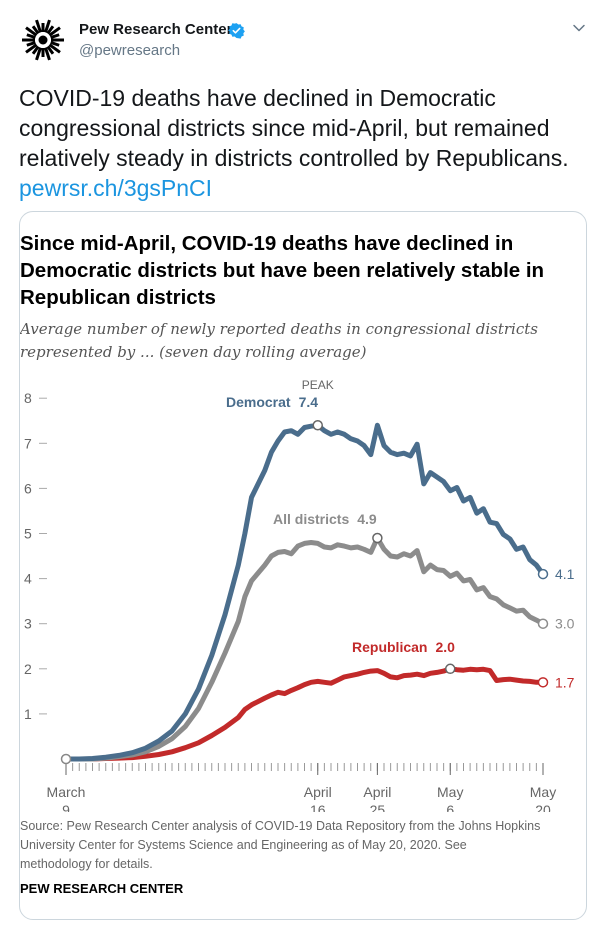 The image size is (609, 929). Describe the element at coordinates (116, 188) in the screenshot. I see `tweet-link: pewrsr.ch/3gsPnCI` at that location.